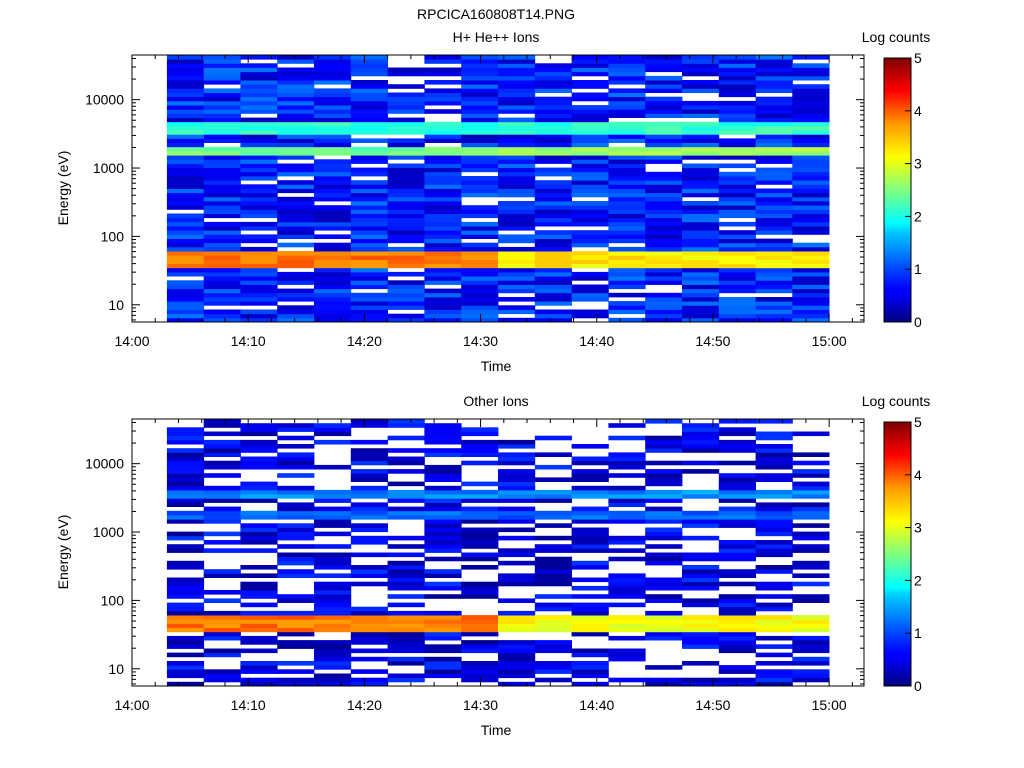 The height and width of the screenshot is (768, 1024). I want to click on y-tick-label: 100, so click(113, 600).